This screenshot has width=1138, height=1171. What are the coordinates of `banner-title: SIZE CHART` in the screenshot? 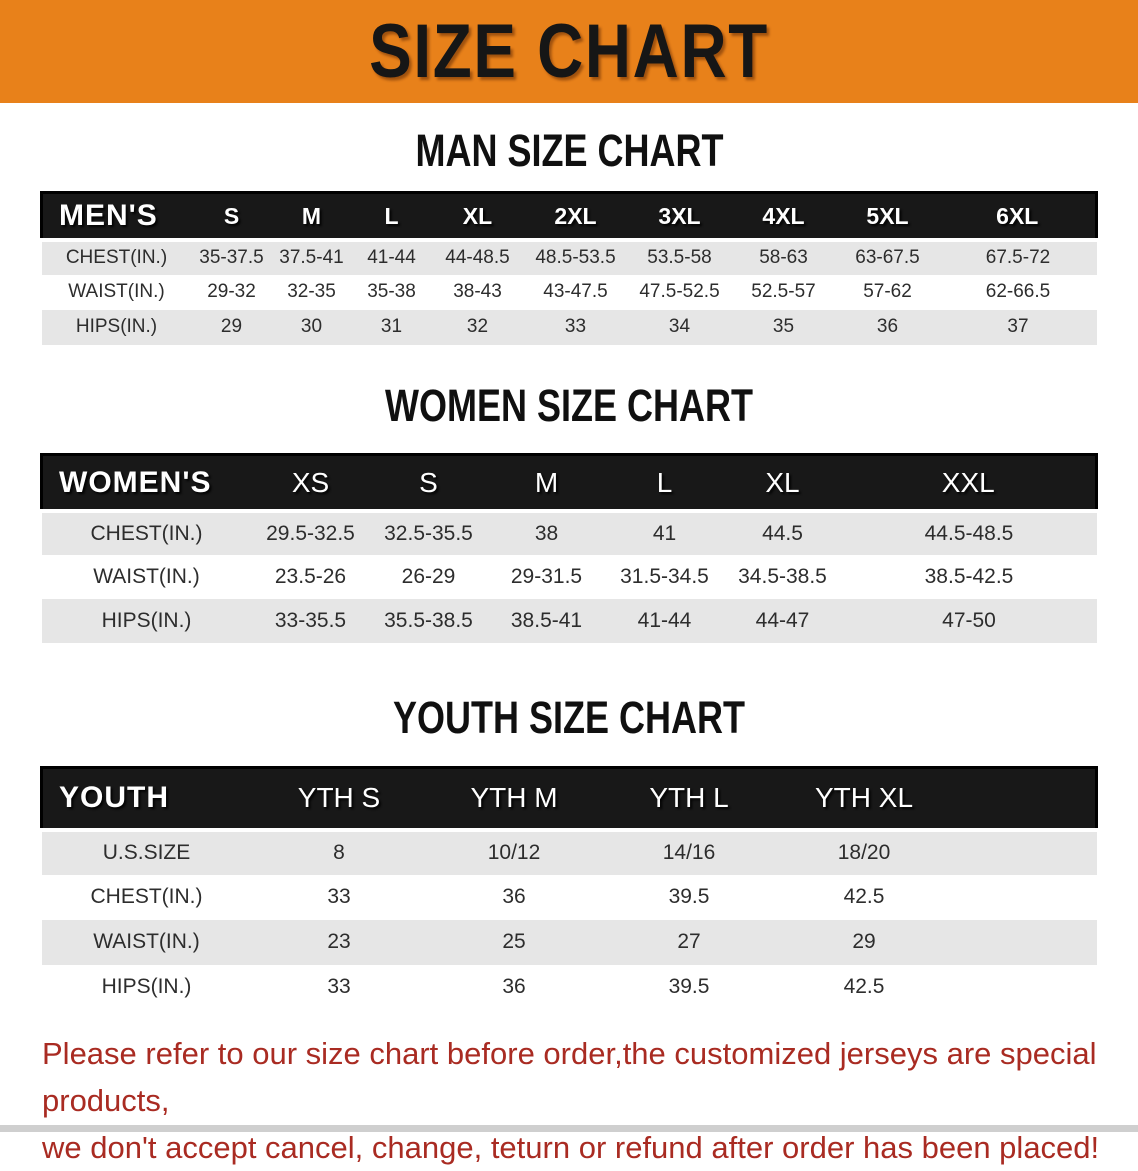 It's located at (569, 51).